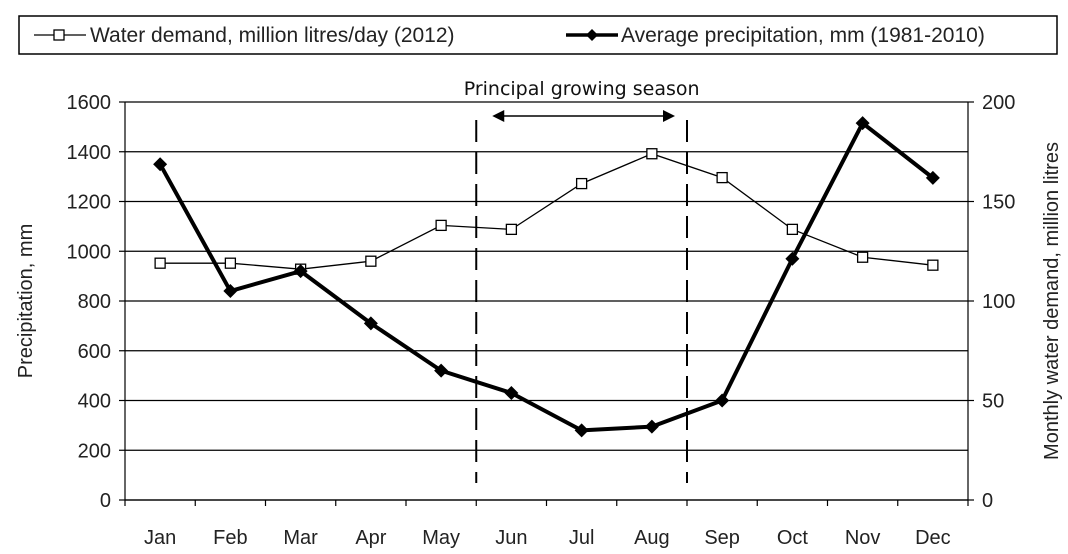  What do you see at coordinates (669, 116) in the screenshot?
I see `season-arrowhead-right` at bounding box center [669, 116].